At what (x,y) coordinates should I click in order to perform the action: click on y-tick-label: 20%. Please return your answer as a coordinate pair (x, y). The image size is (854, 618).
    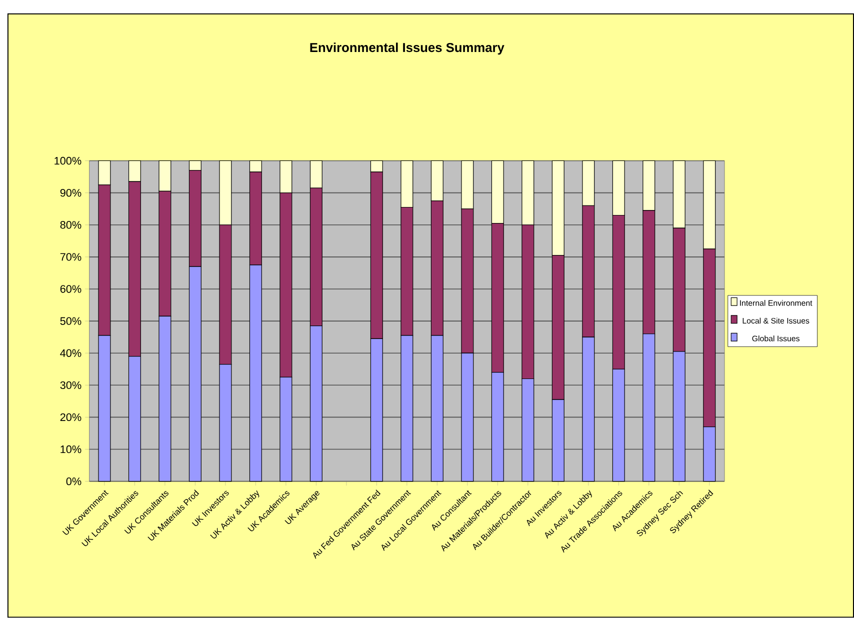
    Looking at the image, I should click on (71, 417).